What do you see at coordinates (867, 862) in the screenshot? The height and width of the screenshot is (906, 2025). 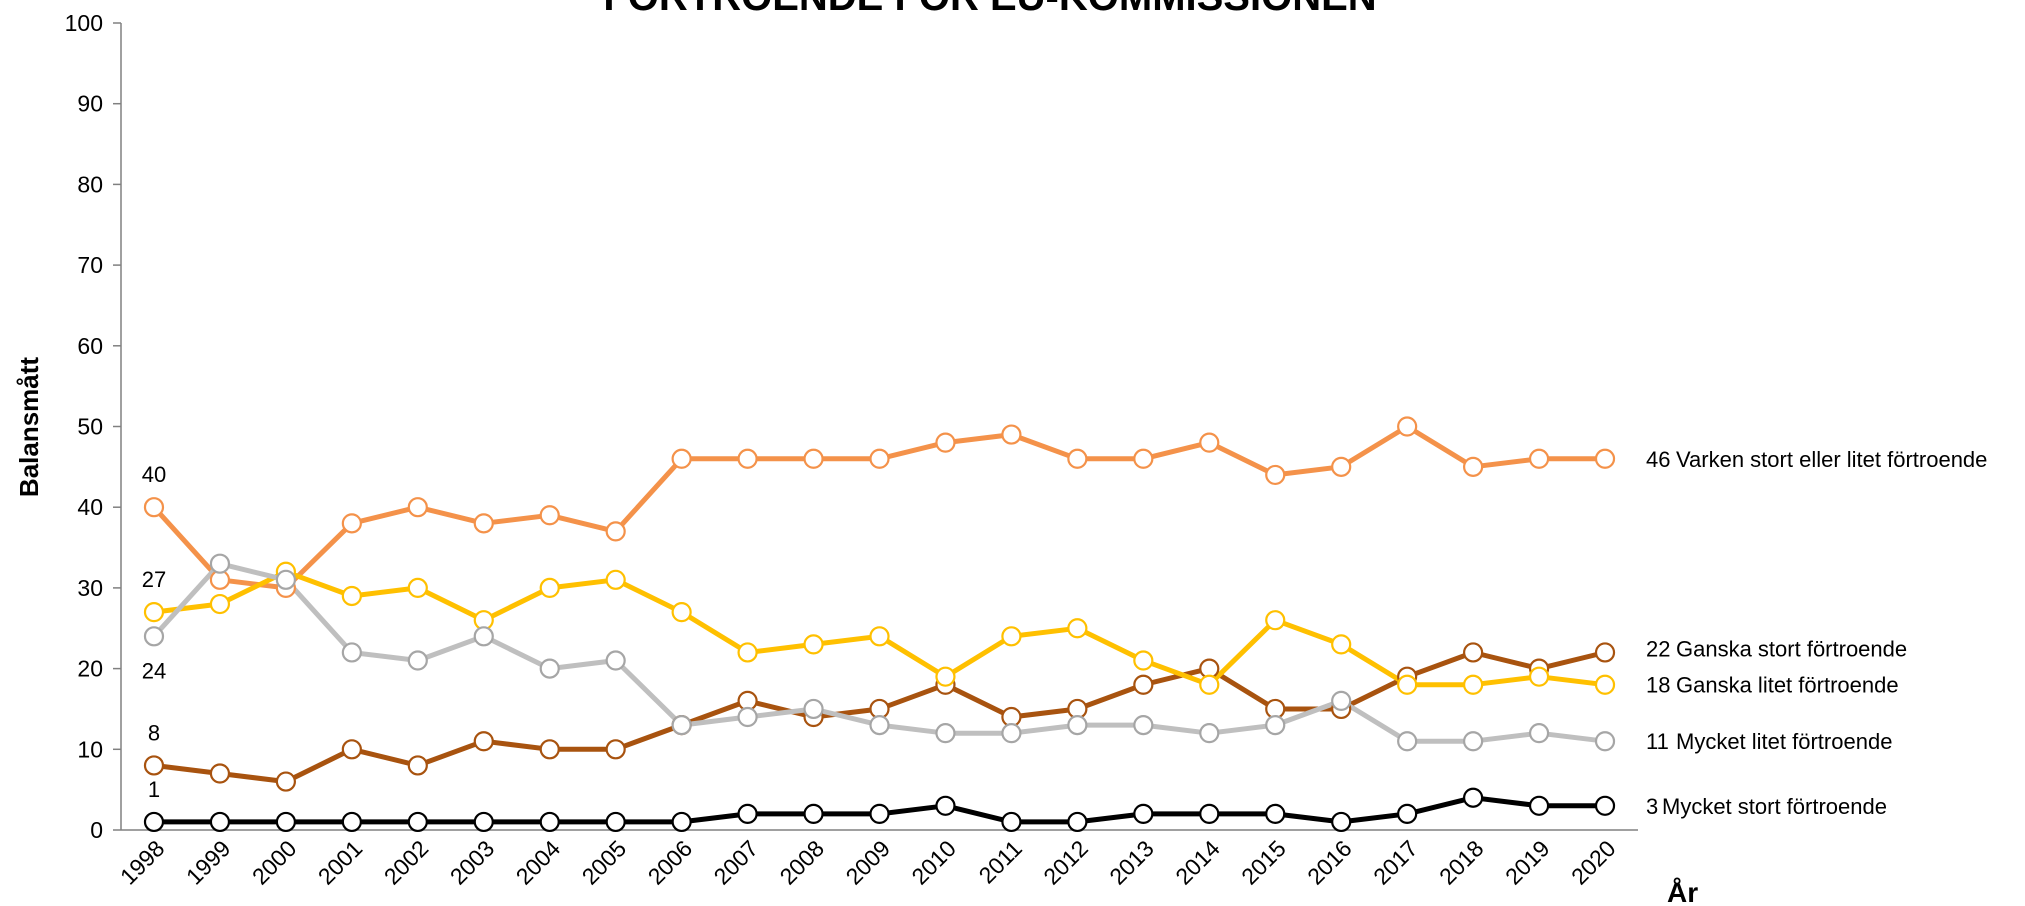 I see `x-tick-label: 2009` at bounding box center [867, 862].